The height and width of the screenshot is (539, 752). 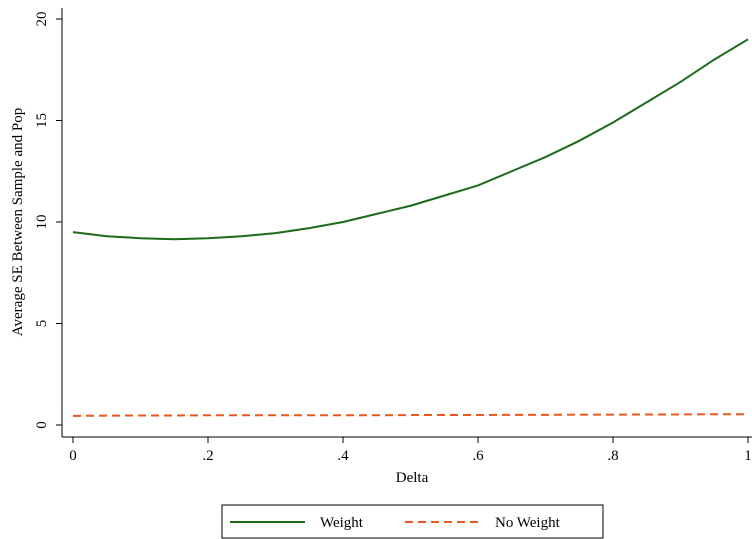 What do you see at coordinates (528, 523) in the screenshot?
I see `legend-label: No Weight` at bounding box center [528, 523].